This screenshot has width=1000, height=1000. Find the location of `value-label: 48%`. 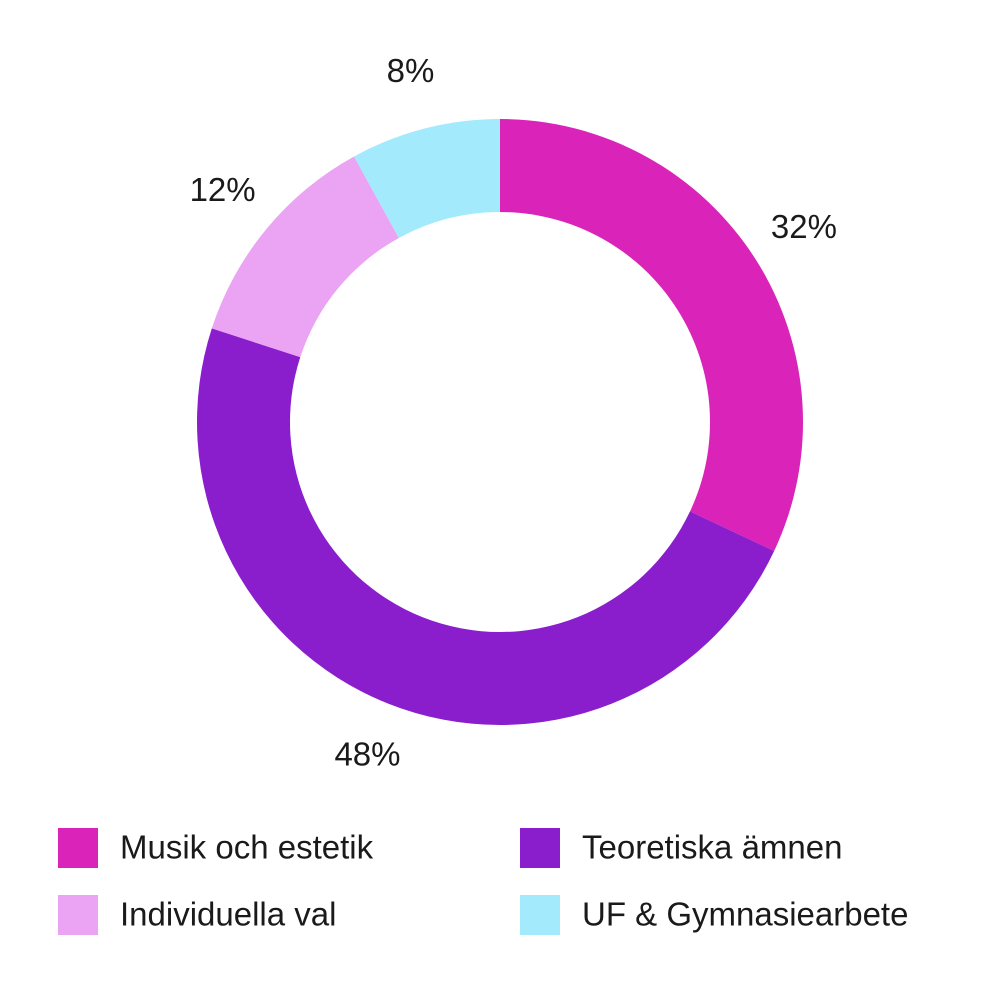

value-label: 48% is located at coordinates (367, 753).